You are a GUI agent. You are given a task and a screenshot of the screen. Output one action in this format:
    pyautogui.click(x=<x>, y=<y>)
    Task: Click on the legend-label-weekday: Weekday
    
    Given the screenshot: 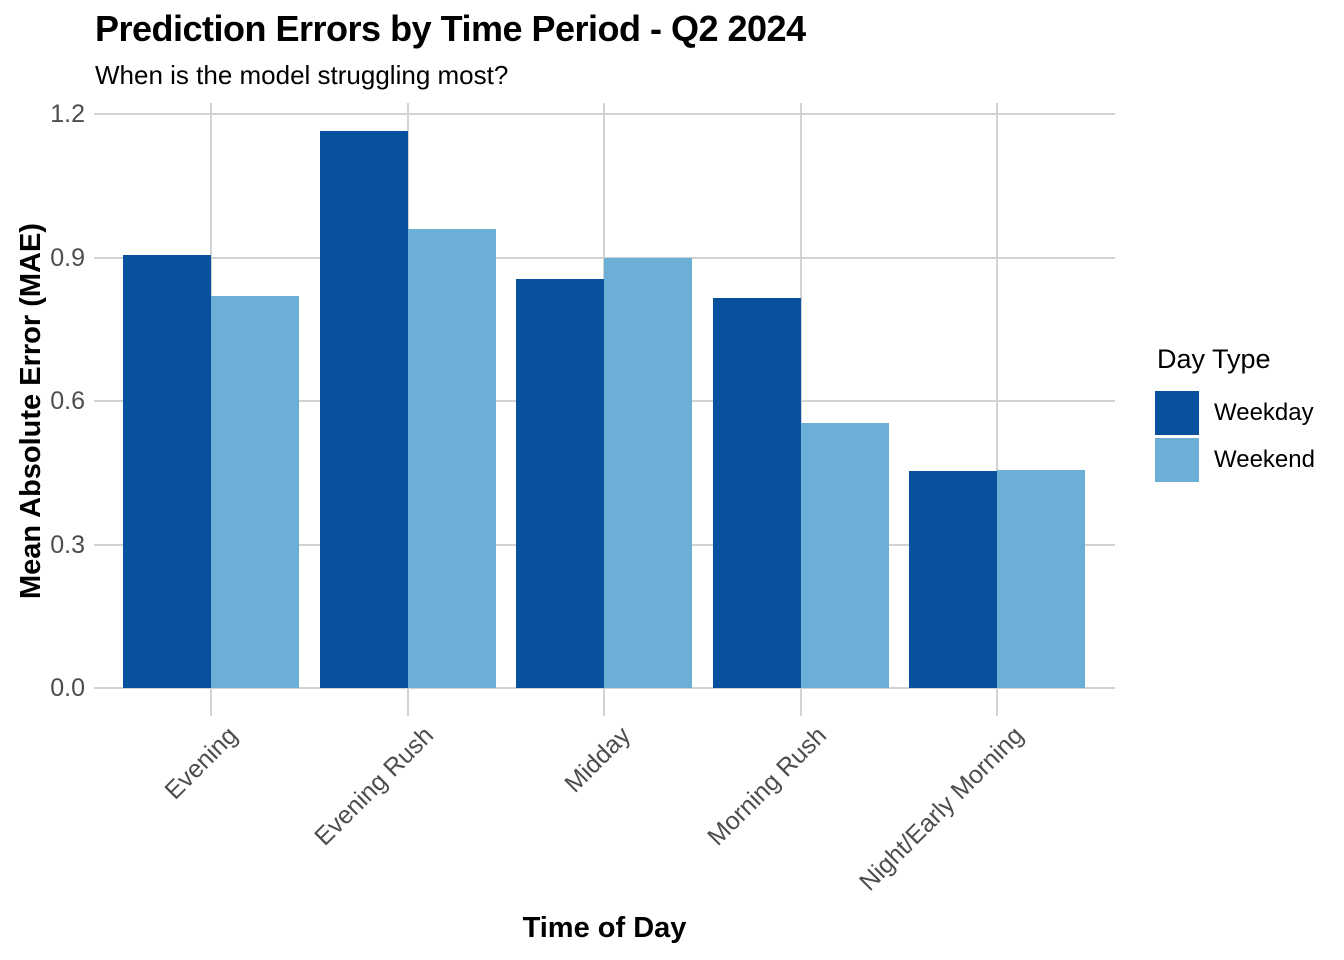 What is the action you would take?
    pyautogui.click(x=1264, y=412)
    